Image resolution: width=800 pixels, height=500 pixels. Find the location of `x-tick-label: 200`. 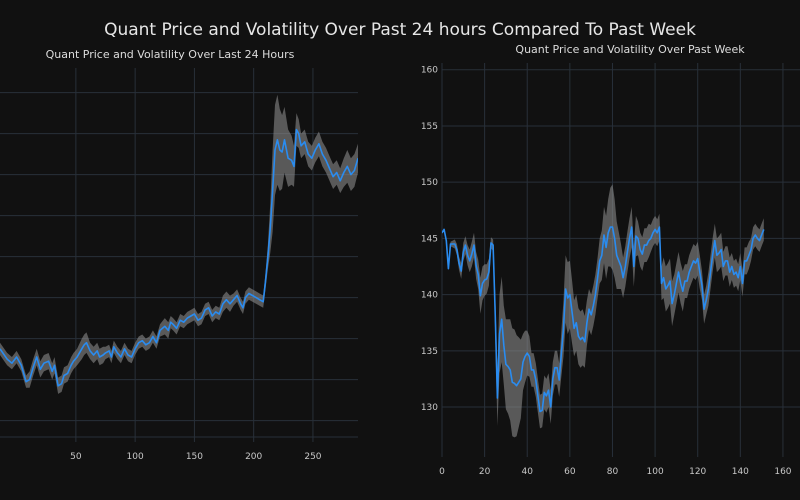

x-tick-label: 200 is located at coordinates (253, 457).